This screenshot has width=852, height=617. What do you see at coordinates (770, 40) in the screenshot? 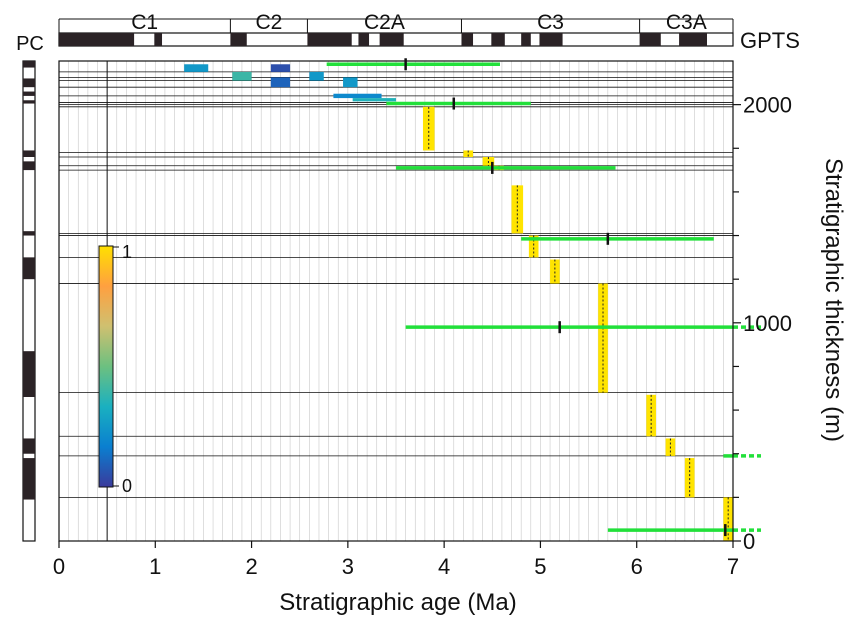
I see `gpts-label: GPTS` at bounding box center [770, 40].